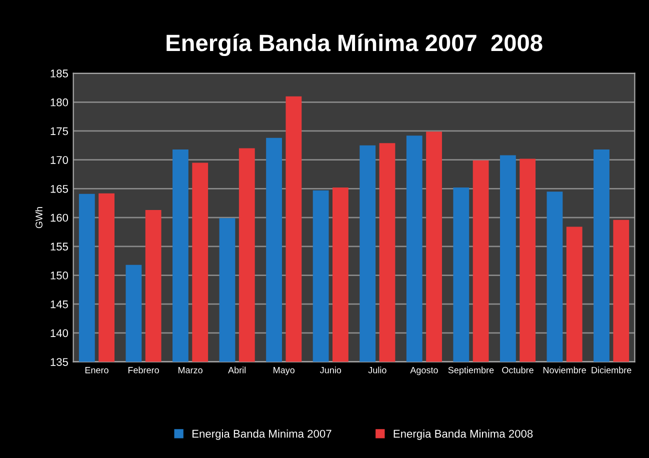  What do you see at coordinates (331, 370) in the screenshot?
I see `x-tick-label: Junio` at bounding box center [331, 370].